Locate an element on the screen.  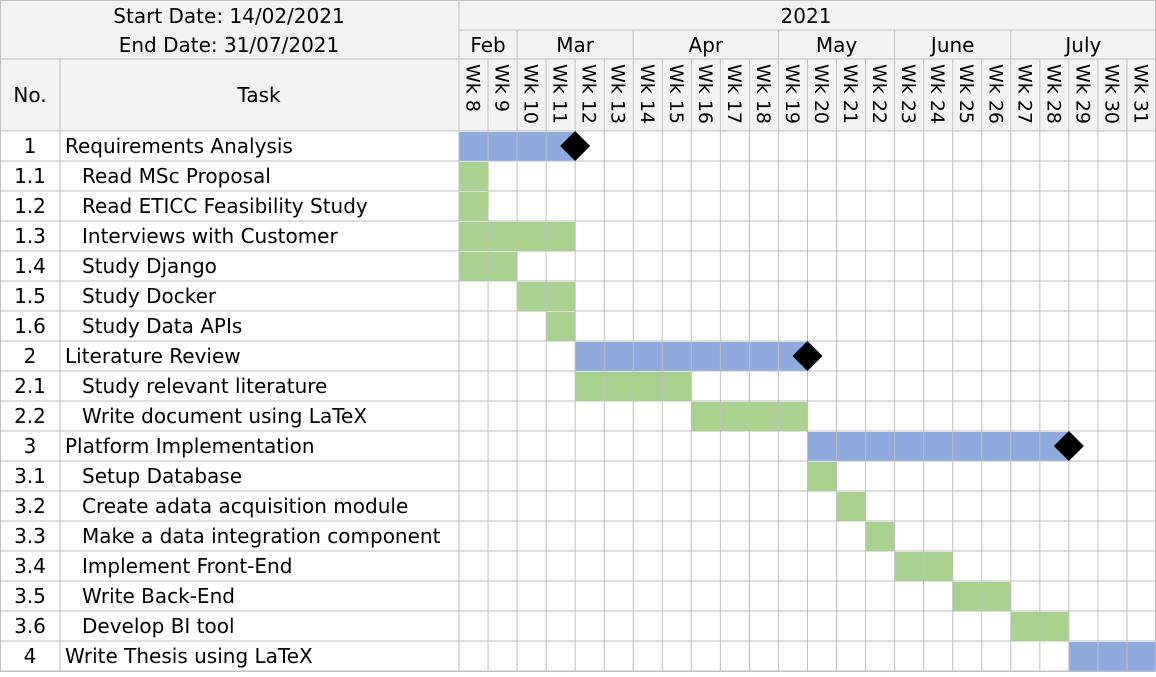
month-label: Apr is located at coordinates (706, 45).